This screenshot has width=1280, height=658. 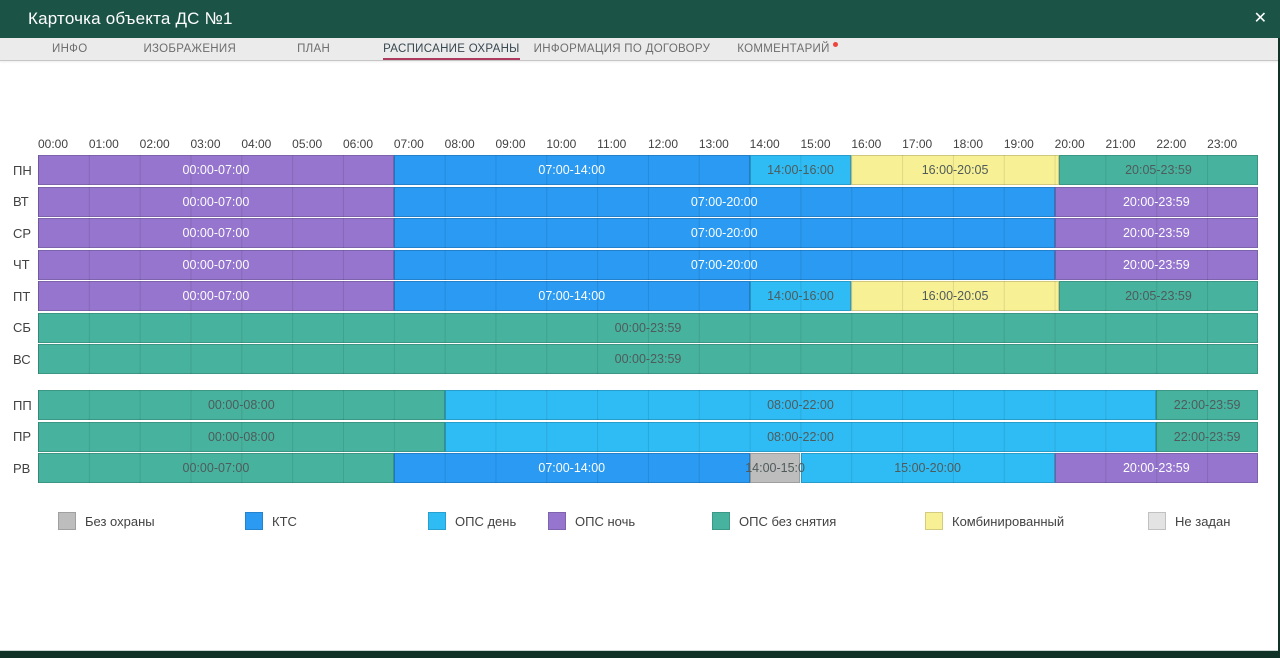 I want to click on schedule-segment-ops_day: 15:00-20:00, so click(x=927, y=468).